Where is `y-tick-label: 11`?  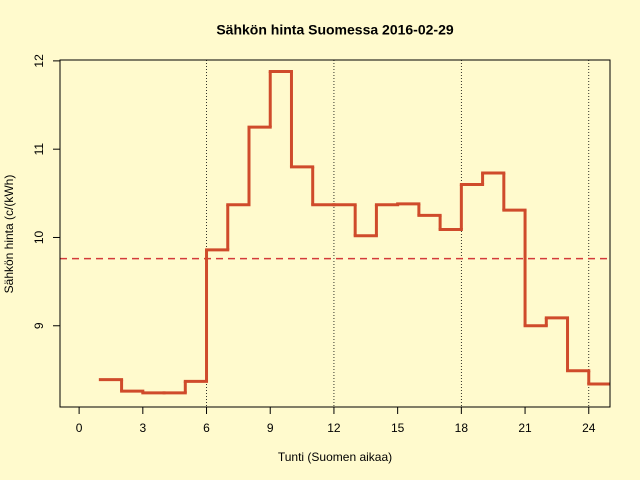 y-tick-label: 11 is located at coordinates (39, 149).